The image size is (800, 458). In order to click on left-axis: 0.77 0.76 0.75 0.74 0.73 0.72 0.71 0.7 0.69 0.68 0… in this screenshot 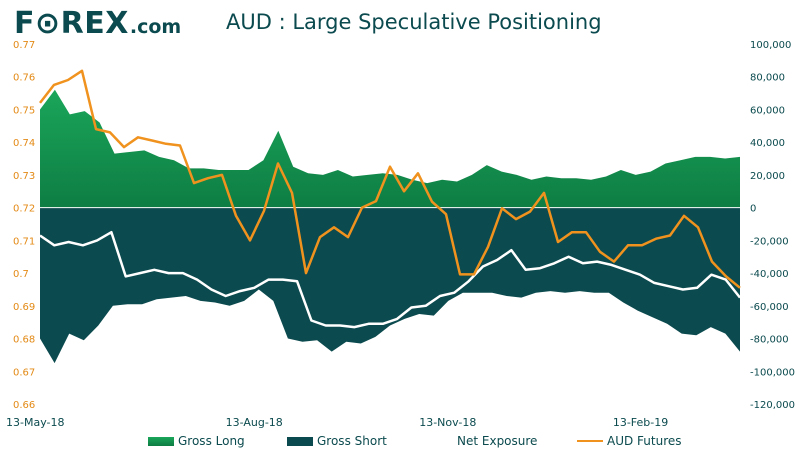, I will do `click(24, 225)`.